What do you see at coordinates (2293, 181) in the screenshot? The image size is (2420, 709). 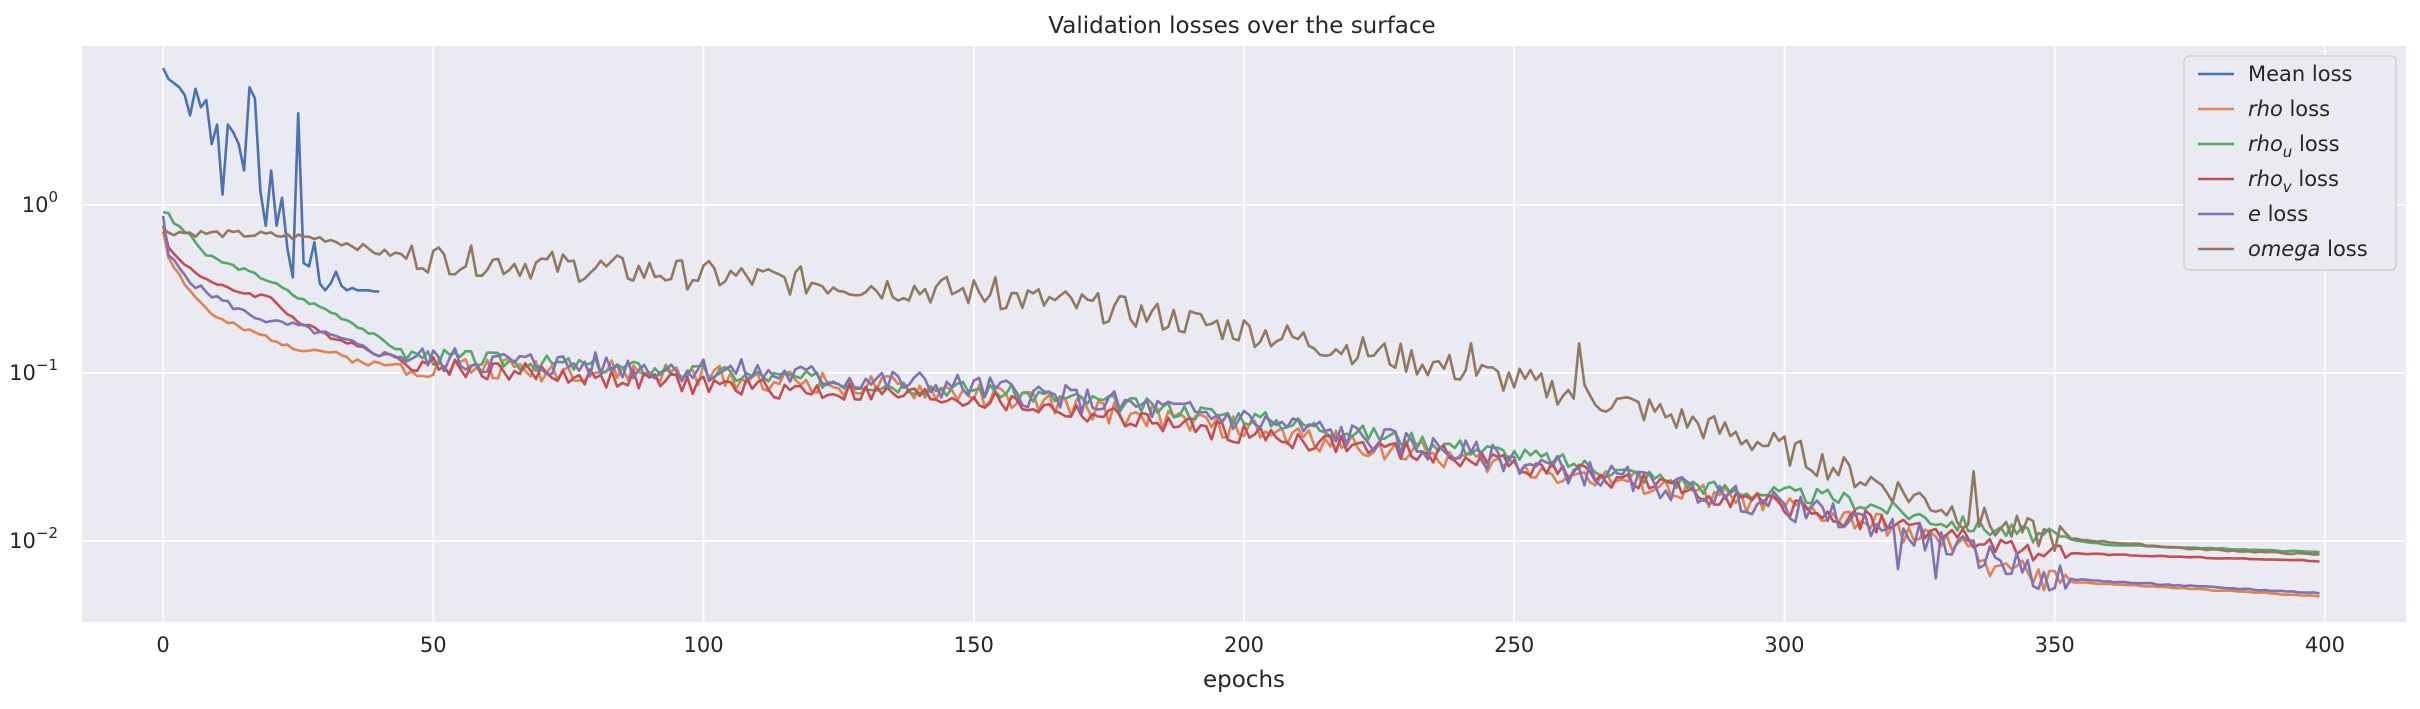 I see `legend-label: rhov loss` at bounding box center [2293, 181].